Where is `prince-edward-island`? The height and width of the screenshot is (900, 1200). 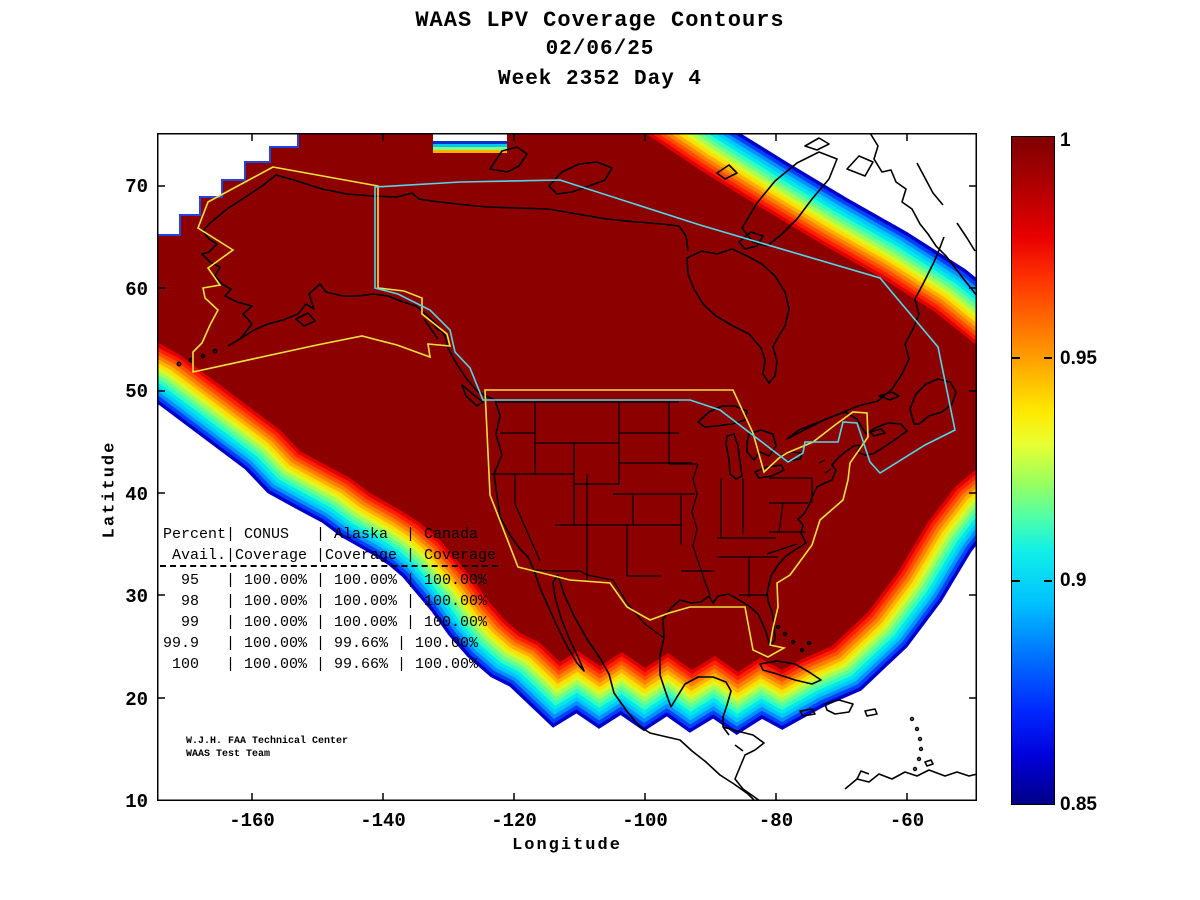
prince-edward-island is located at coordinates (877, 432).